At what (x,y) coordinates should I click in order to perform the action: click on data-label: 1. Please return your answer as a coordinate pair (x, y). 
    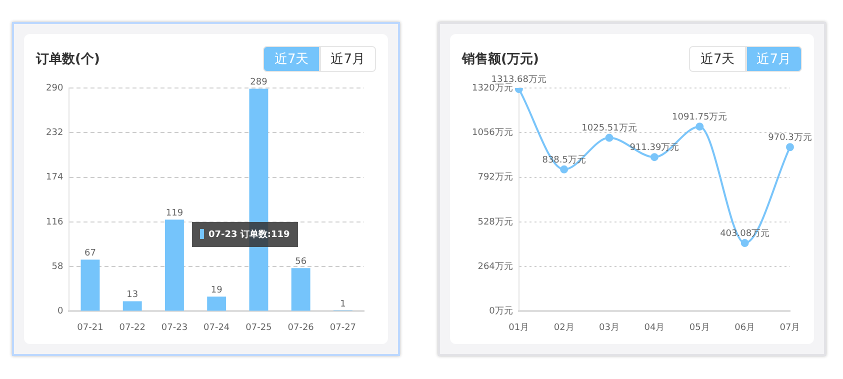
    Looking at the image, I should click on (343, 304).